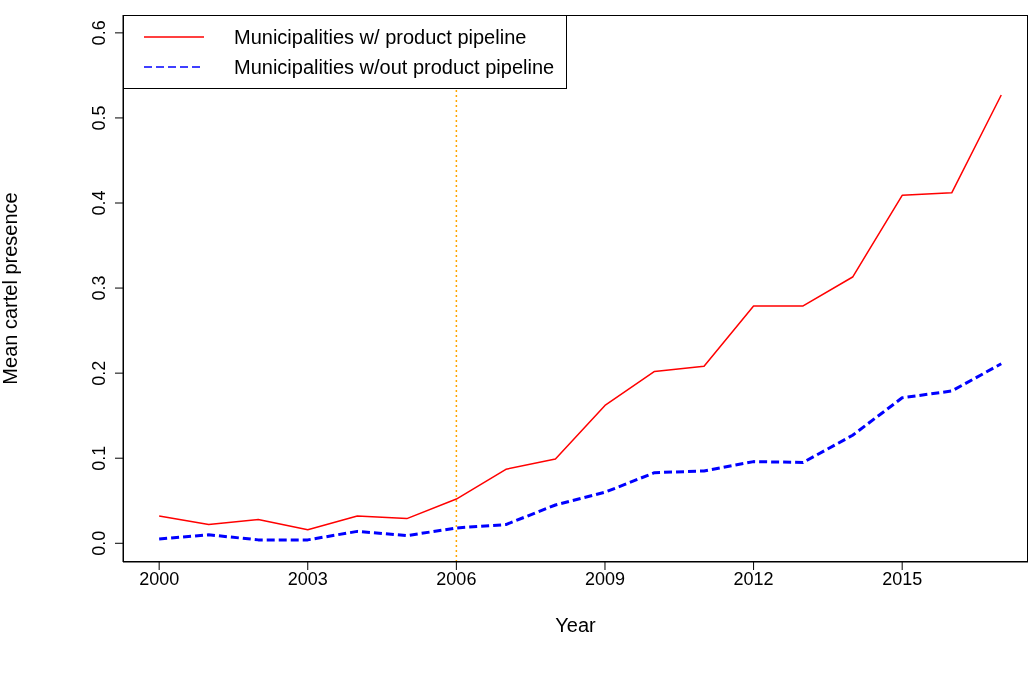  Describe the element at coordinates (604, 578) in the screenshot. I see `x-tick-label: 2009` at that location.